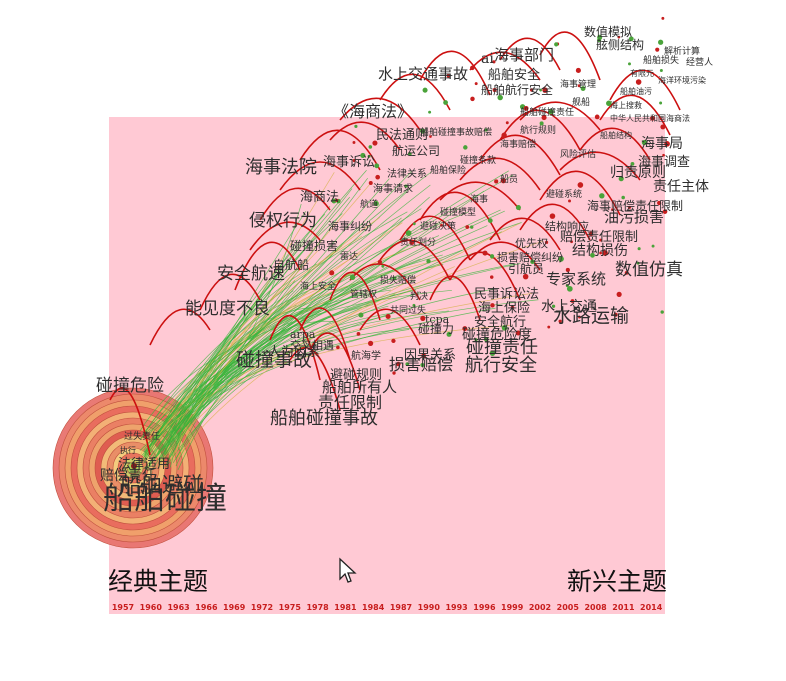  Describe the element at coordinates (524, 55) in the screenshot. I see `term-label: 海事部门` at that location.